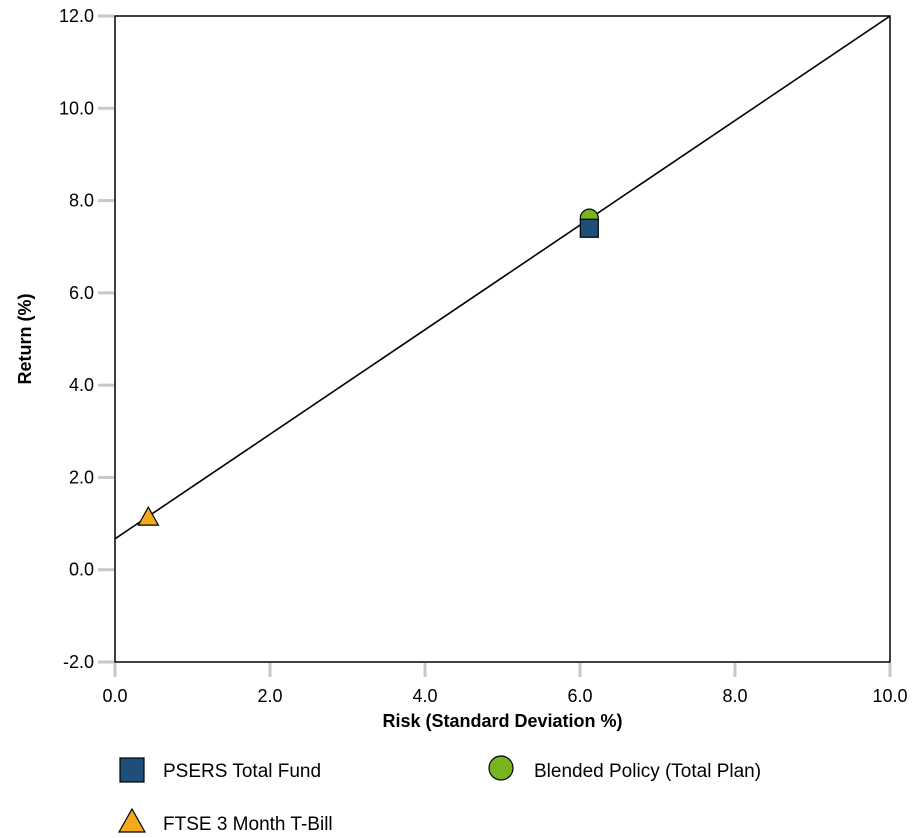 Image resolution: width=914 pixels, height=838 pixels. Describe the element at coordinates (132, 820) in the screenshot. I see `legend-triangle-icon` at that location.